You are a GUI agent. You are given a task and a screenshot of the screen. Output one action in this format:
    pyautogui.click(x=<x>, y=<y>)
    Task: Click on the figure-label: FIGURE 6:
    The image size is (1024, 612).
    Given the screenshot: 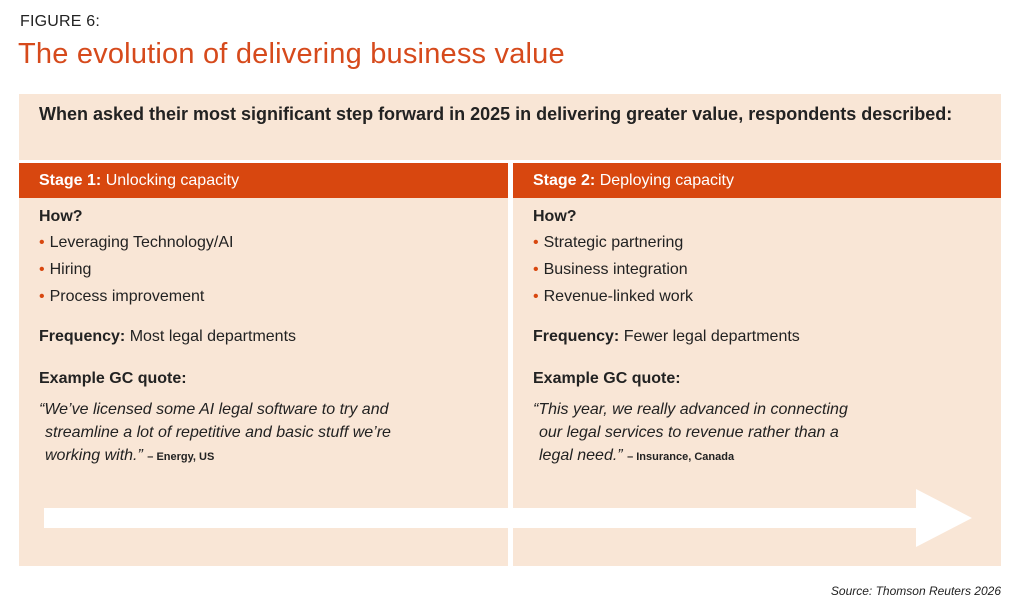 What is the action you would take?
    pyautogui.click(x=60, y=21)
    